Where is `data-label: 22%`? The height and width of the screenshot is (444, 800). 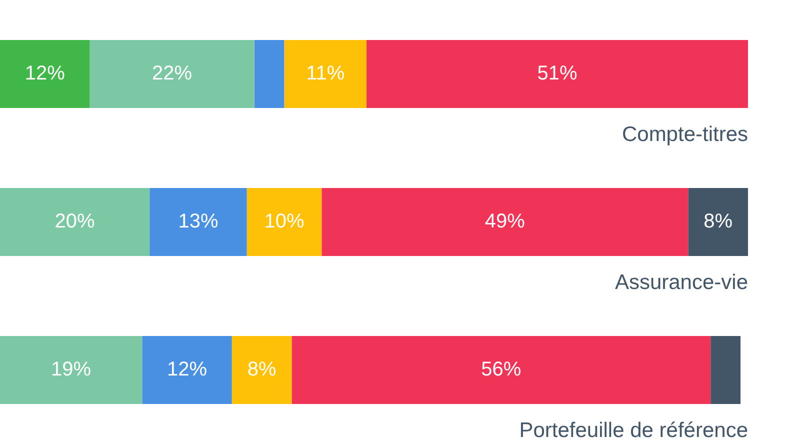
data-label: 22% is located at coordinates (172, 73).